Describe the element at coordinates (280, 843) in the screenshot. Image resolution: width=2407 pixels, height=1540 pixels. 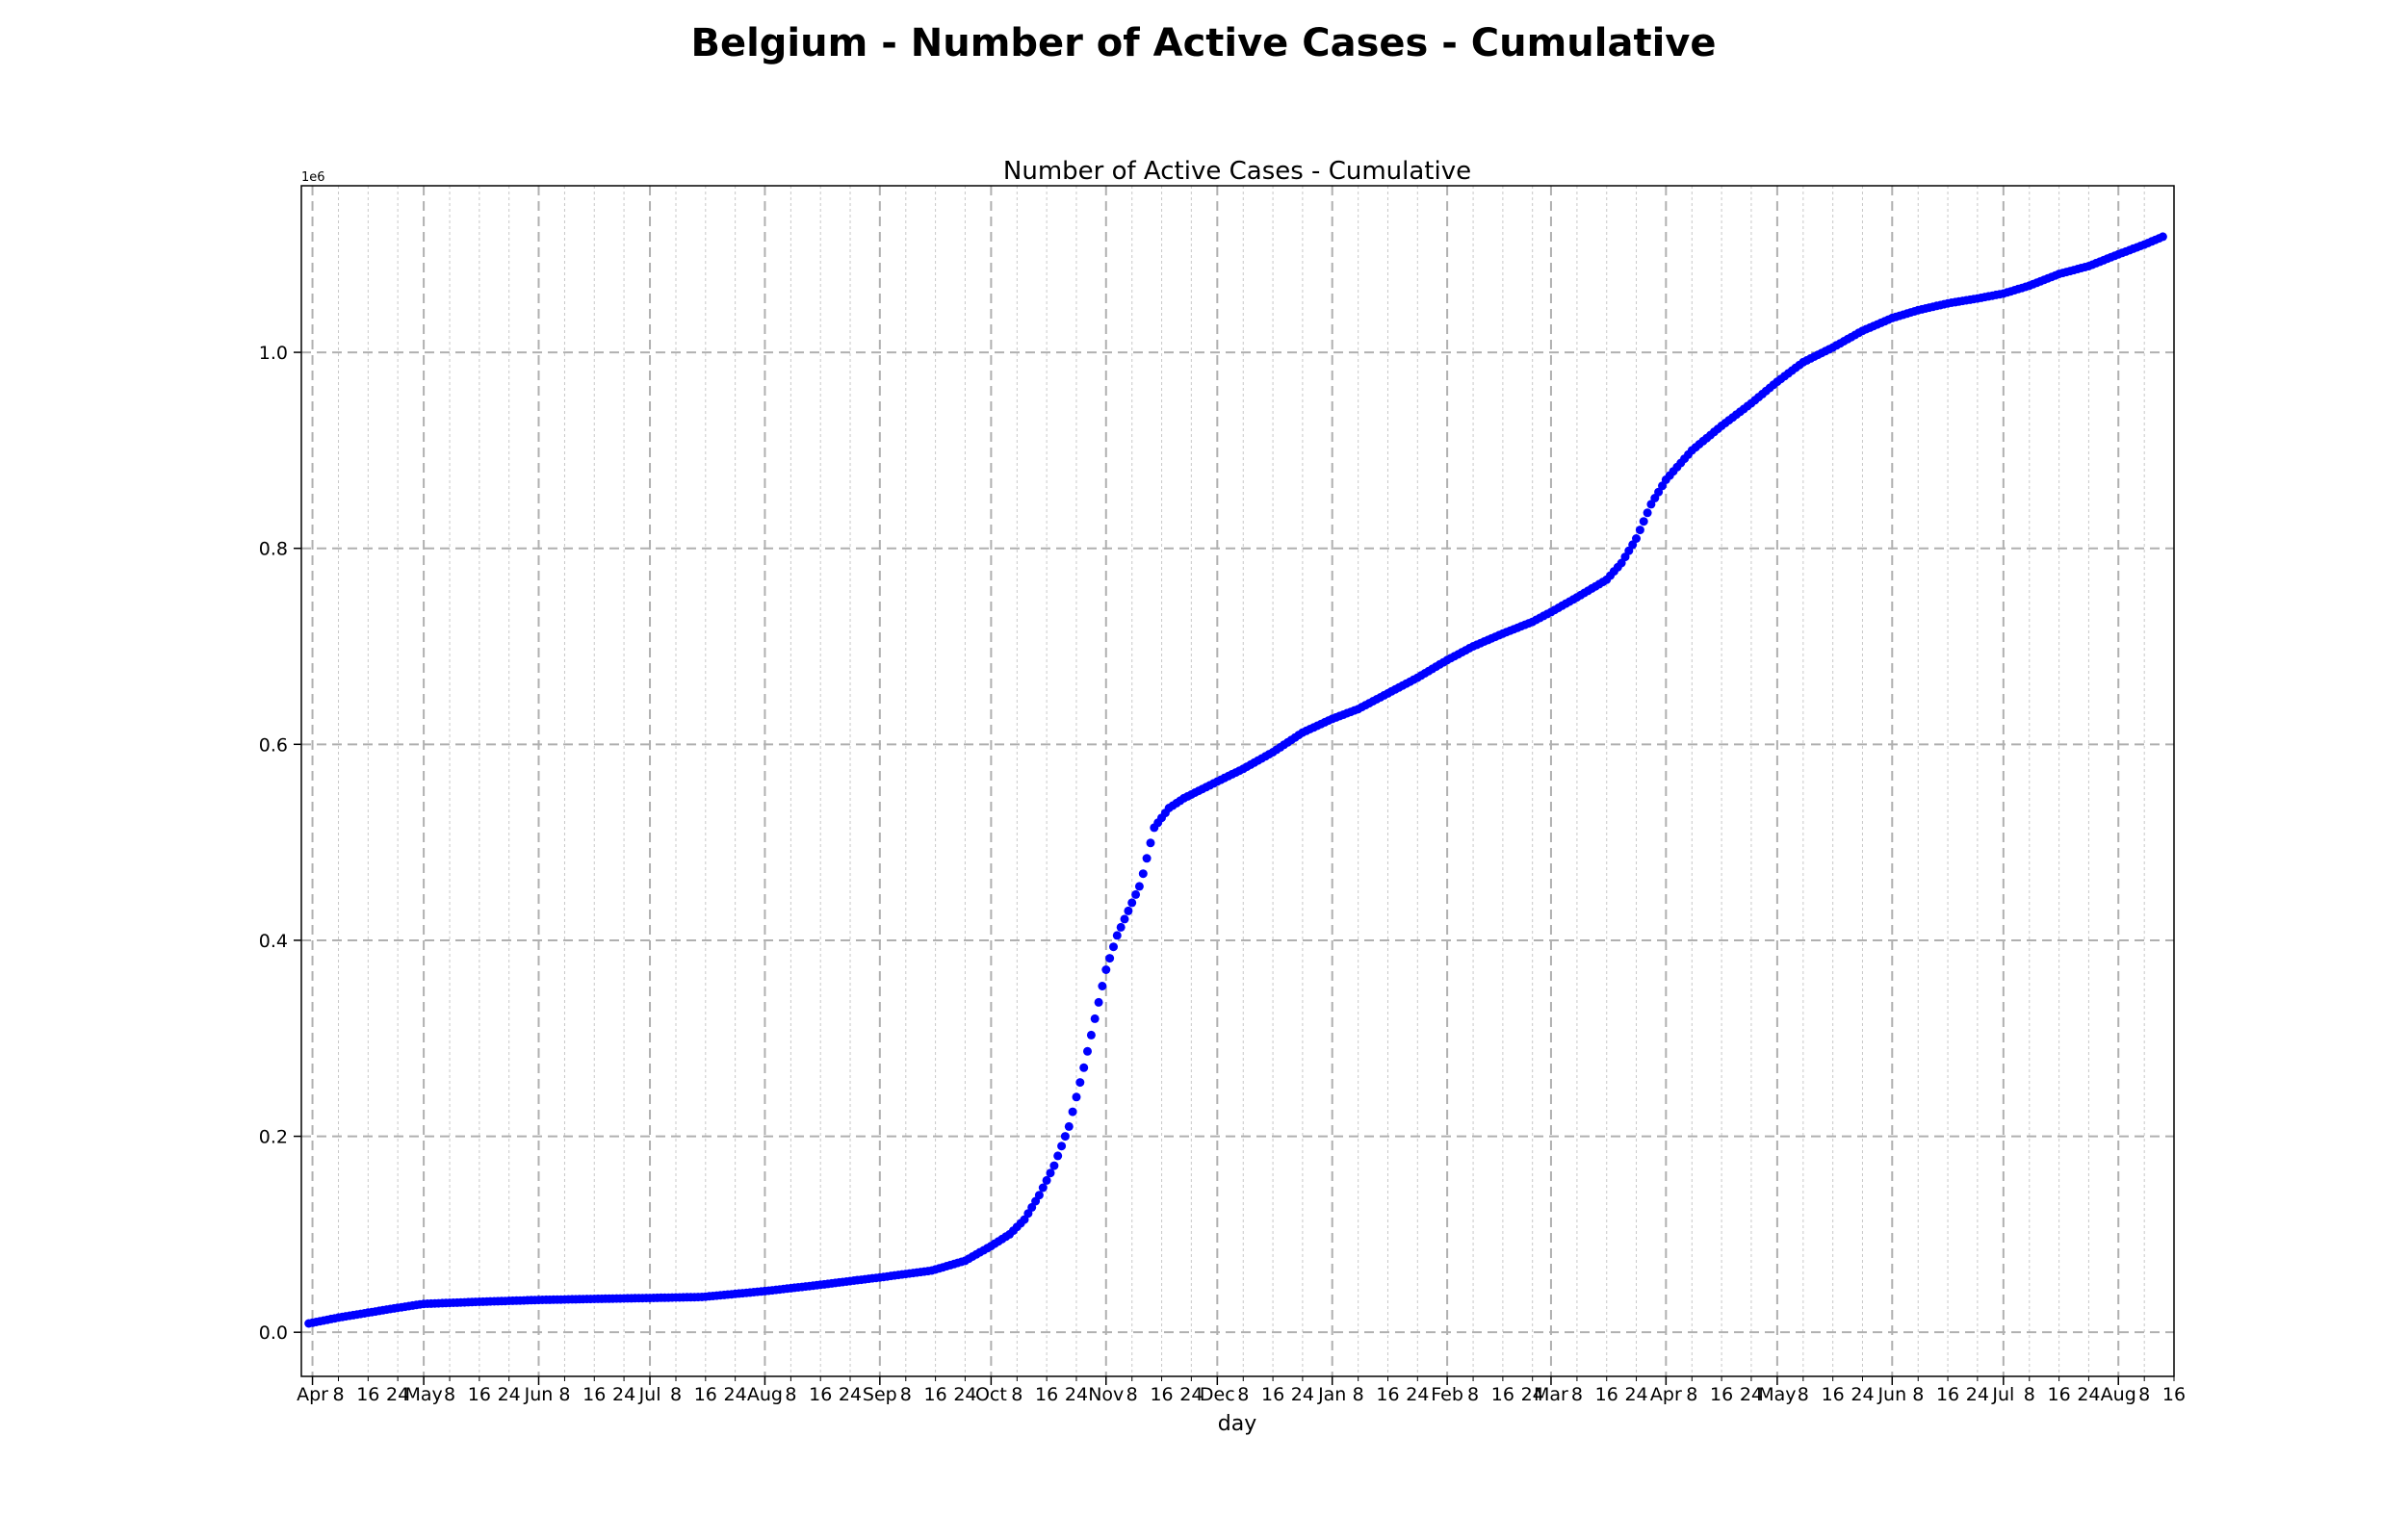
I see `y-axis-ticks: 0.0 0.2 0.4 0.6 0.8 1.0` at that location.